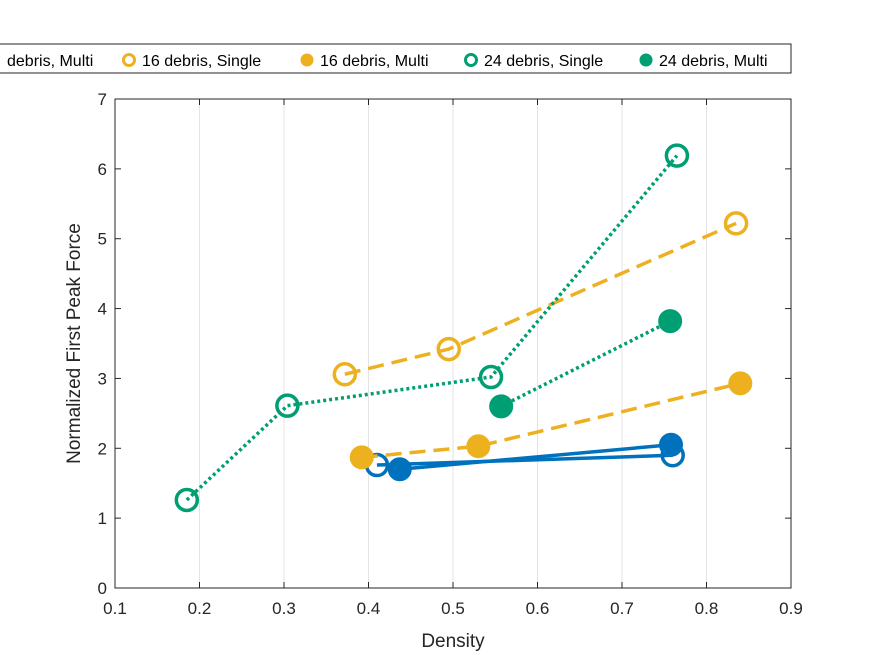 The height and width of the screenshot is (656, 875). Describe the element at coordinates (200, 608) in the screenshot. I see `x-tick-label: 0.2` at that location.